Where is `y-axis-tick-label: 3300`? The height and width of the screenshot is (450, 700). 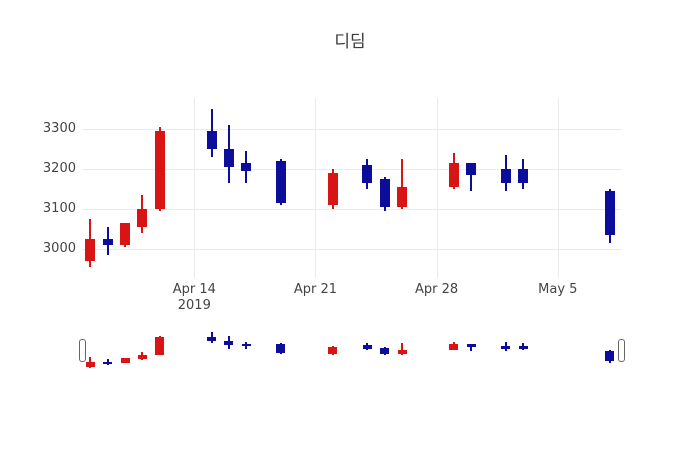 y-axis-tick-label: 3300 is located at coordinates (59, 128).